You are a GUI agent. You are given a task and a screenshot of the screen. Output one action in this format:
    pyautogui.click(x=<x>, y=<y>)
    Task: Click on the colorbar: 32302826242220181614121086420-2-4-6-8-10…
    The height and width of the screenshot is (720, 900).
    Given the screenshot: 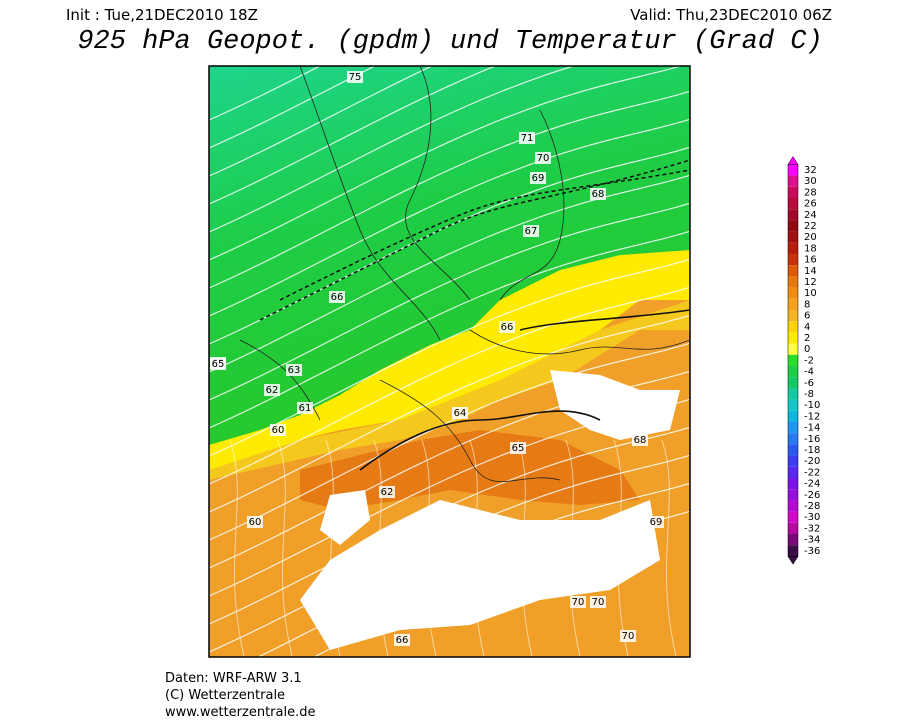 What is the action you would take?
    pyautogui.click(x=803, y=360)
    